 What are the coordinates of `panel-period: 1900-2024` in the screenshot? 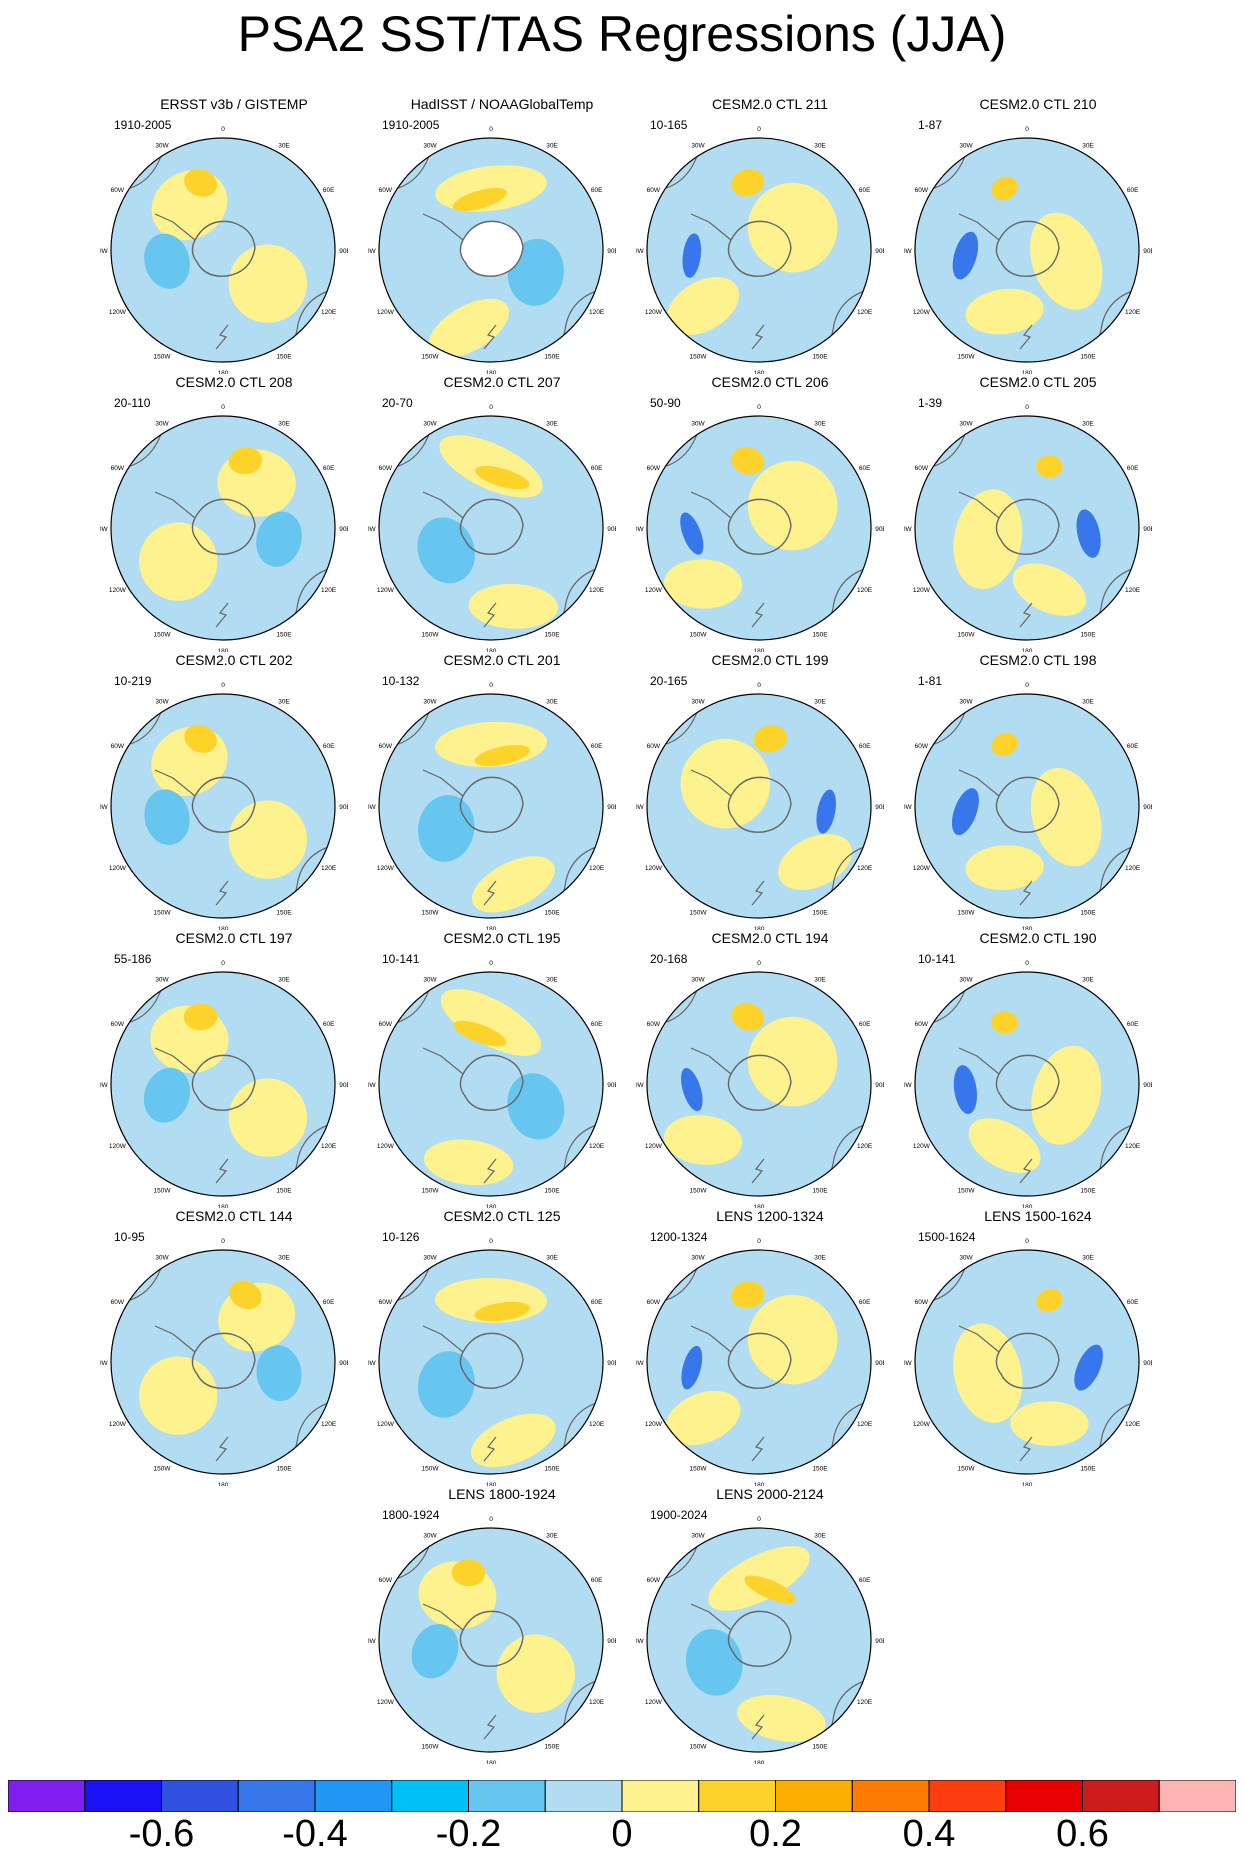 It's located at (679, 1515).